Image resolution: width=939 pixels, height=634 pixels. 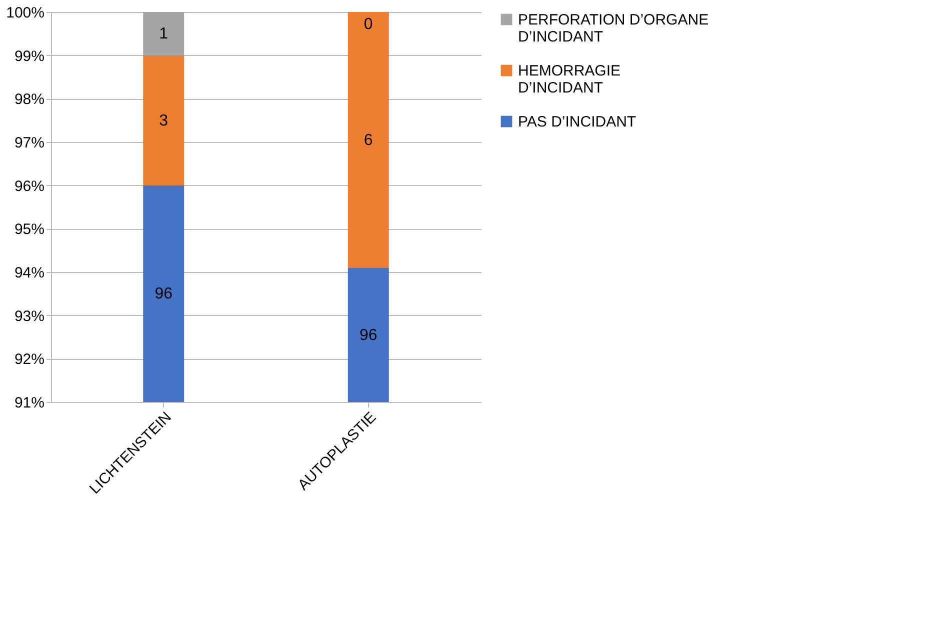 What do you see at coordinates (368, 24) in the screenshot?
I see `annotation: 0` at bounding box center [368, 24].